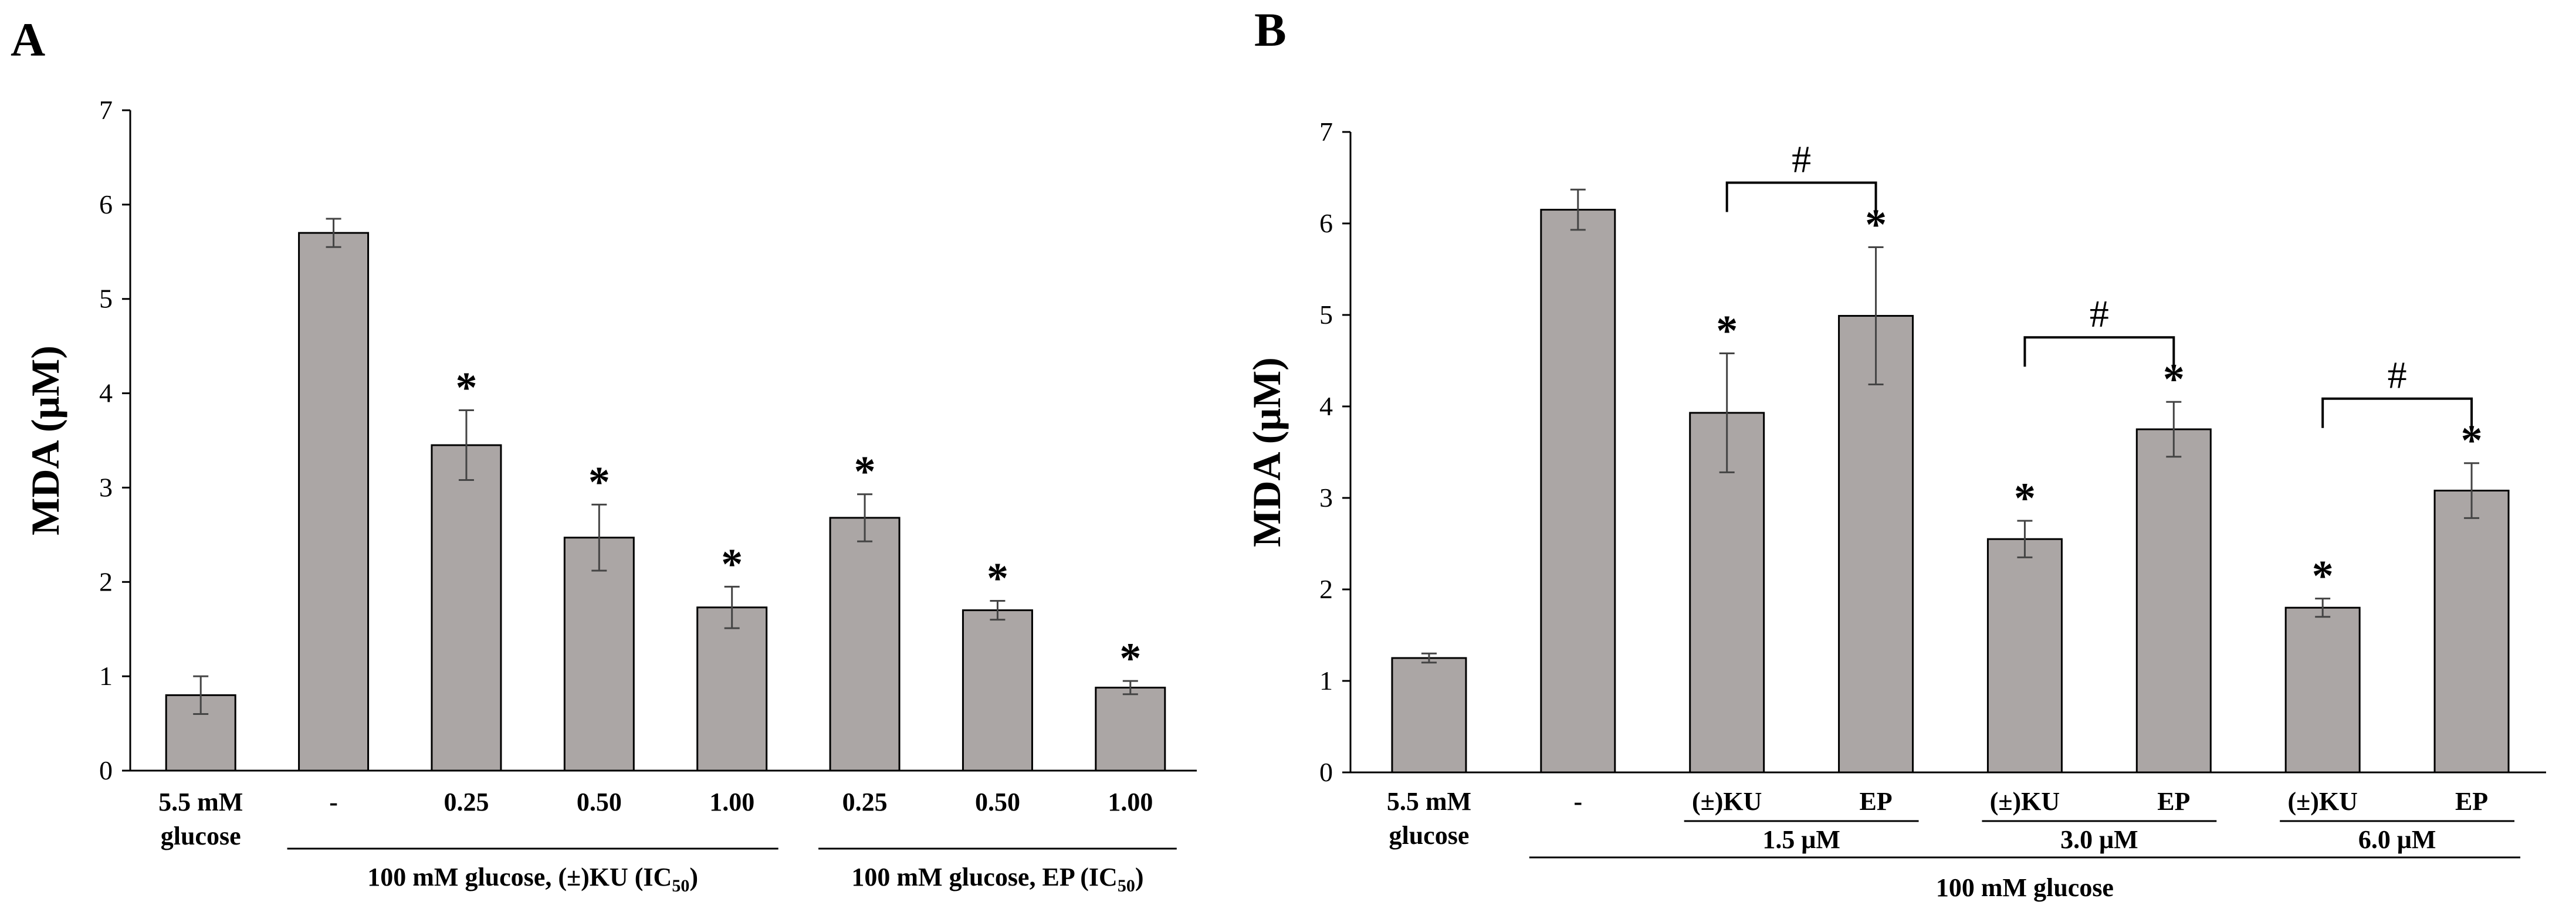 The height and width of the screenshot is (919, 2576). Describe the element at coordinates (997, 879) in the screenshot. I see `group-label: 100 mM glucose, EP (IC50)` at that location.